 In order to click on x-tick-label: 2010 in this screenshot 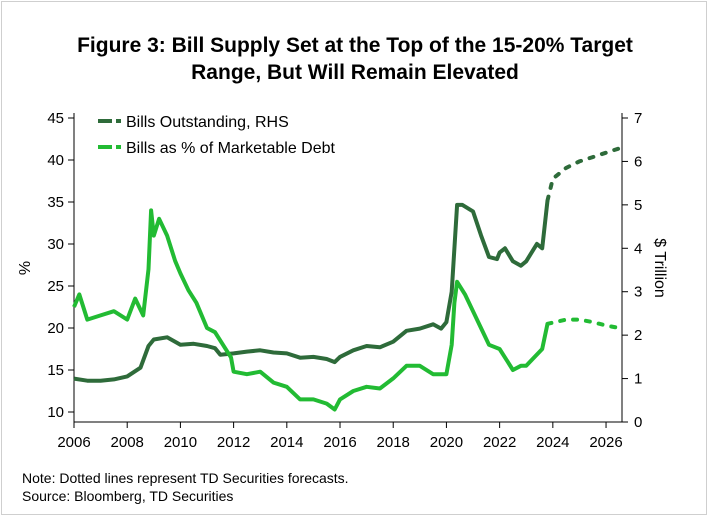, I will do `click(180, 442)`.